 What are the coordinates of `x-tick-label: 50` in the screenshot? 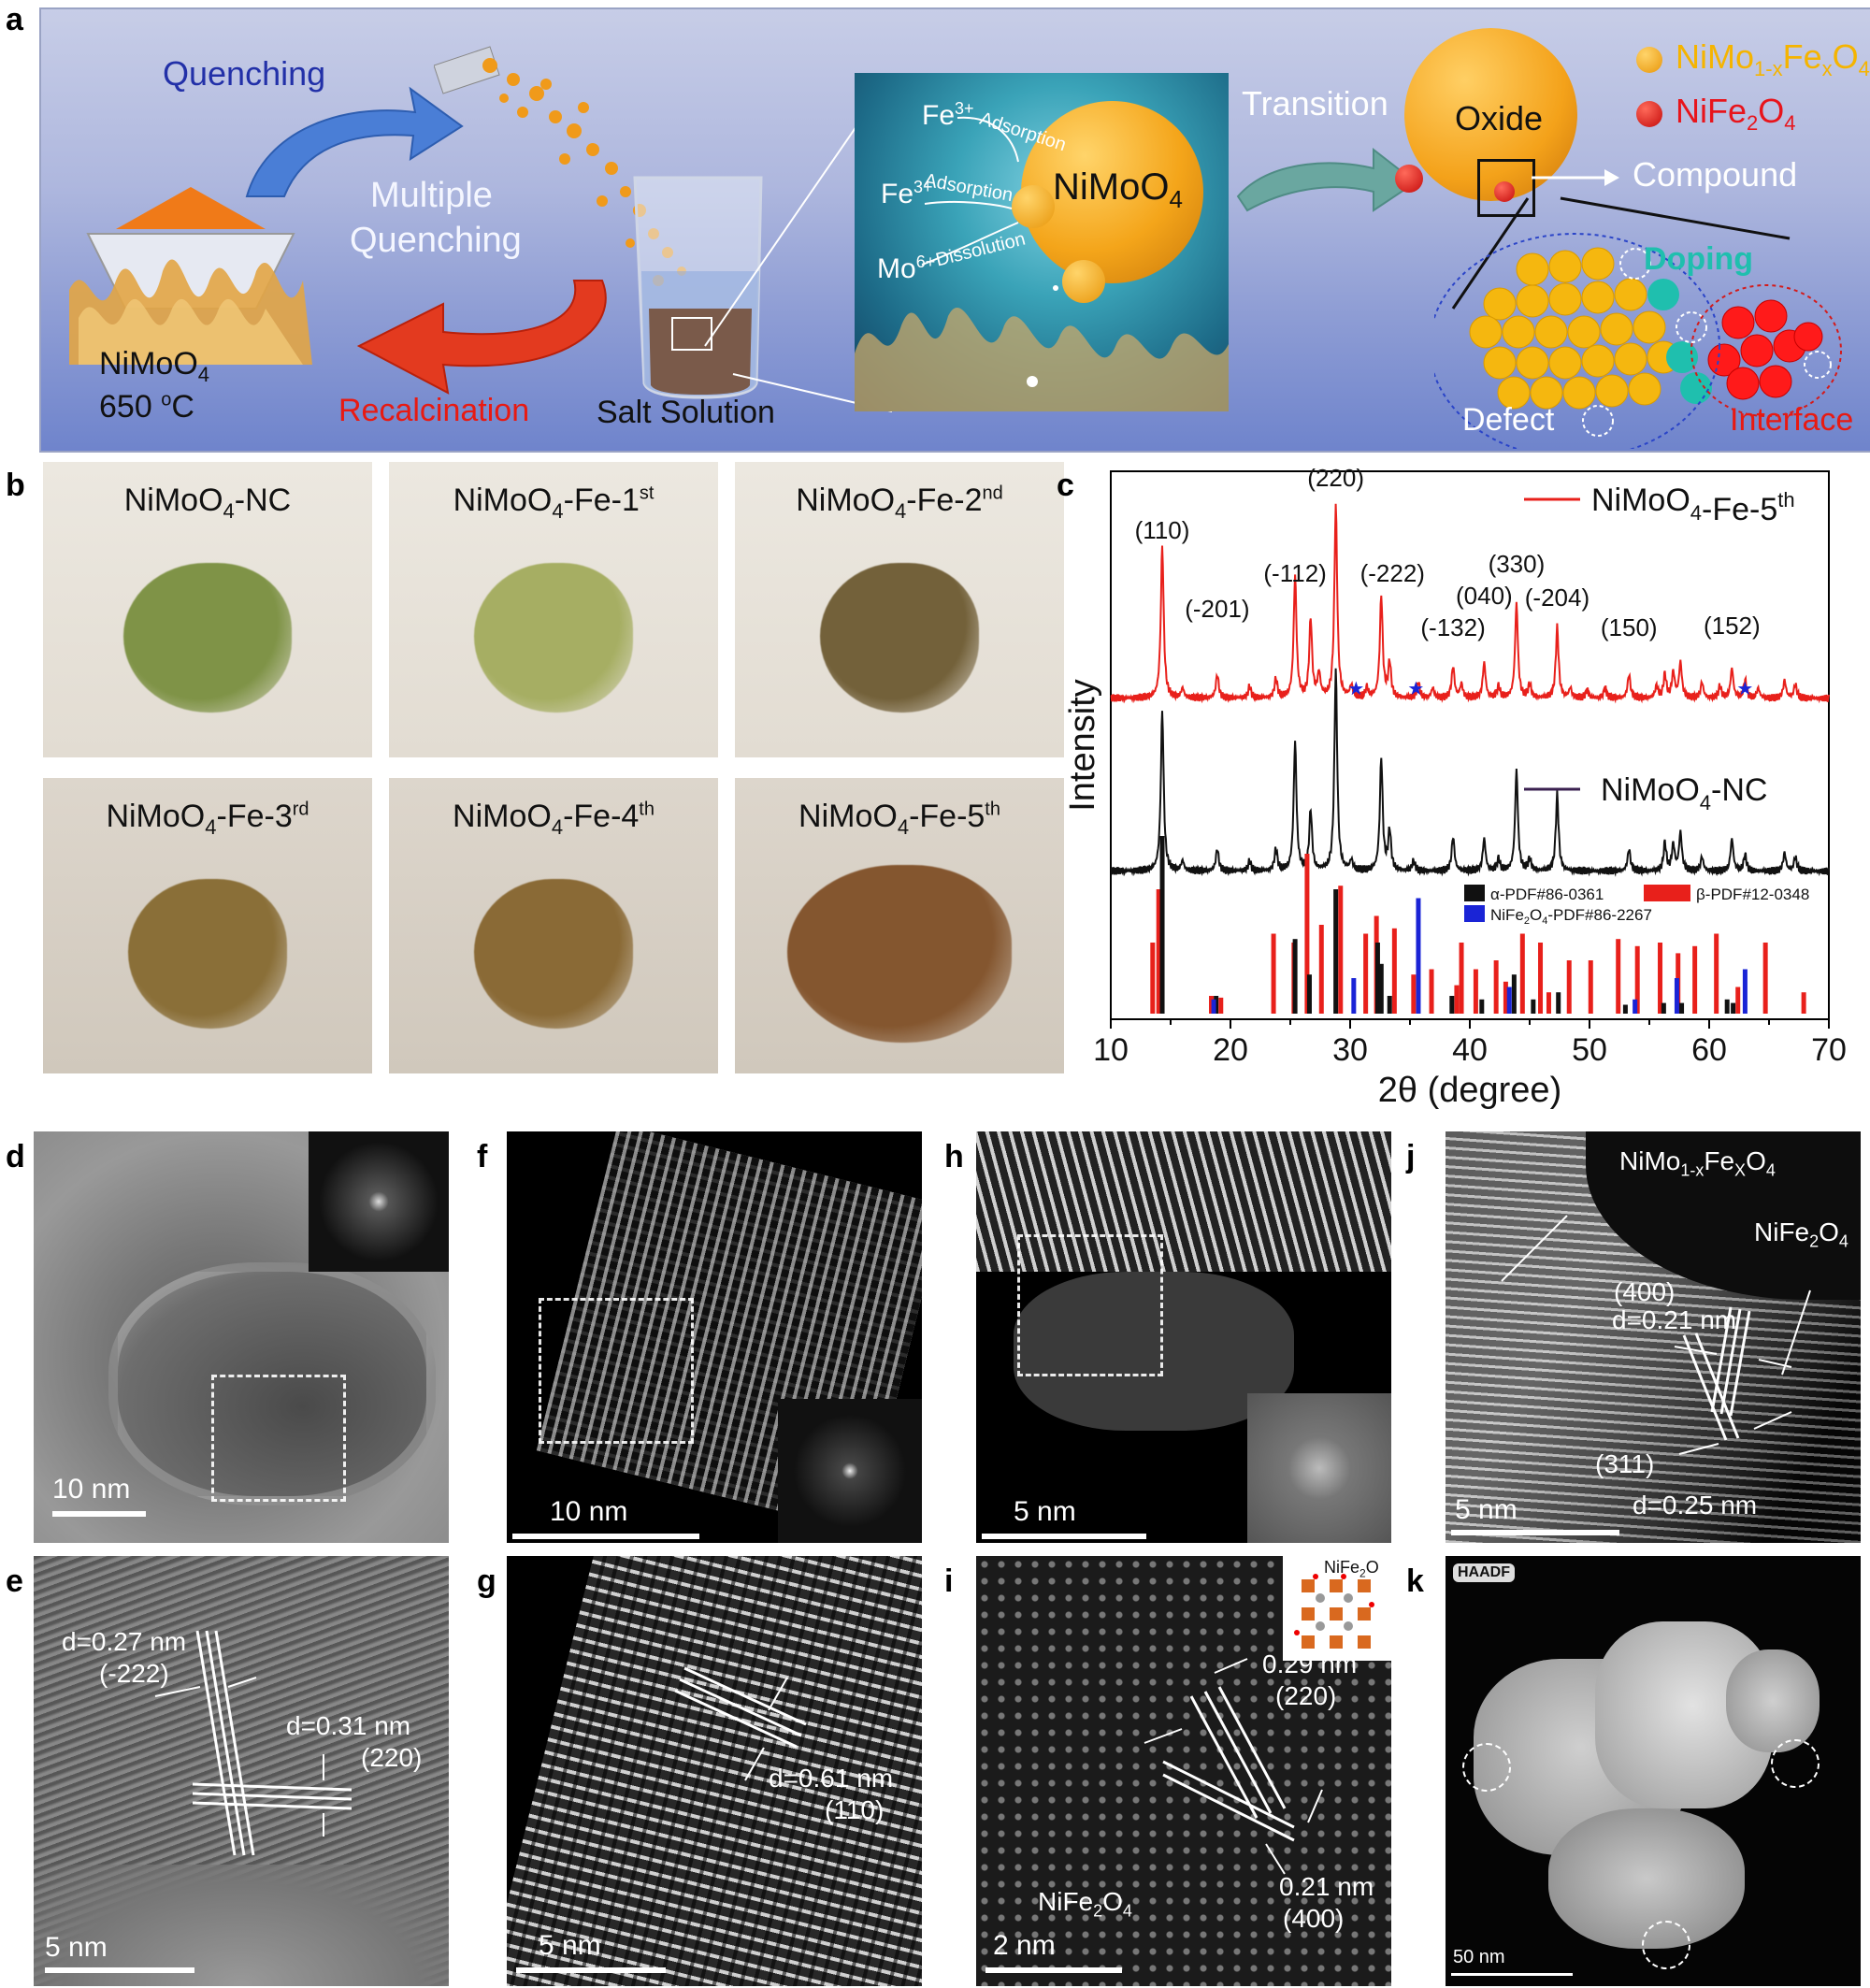 It's located at (1589, 1050).